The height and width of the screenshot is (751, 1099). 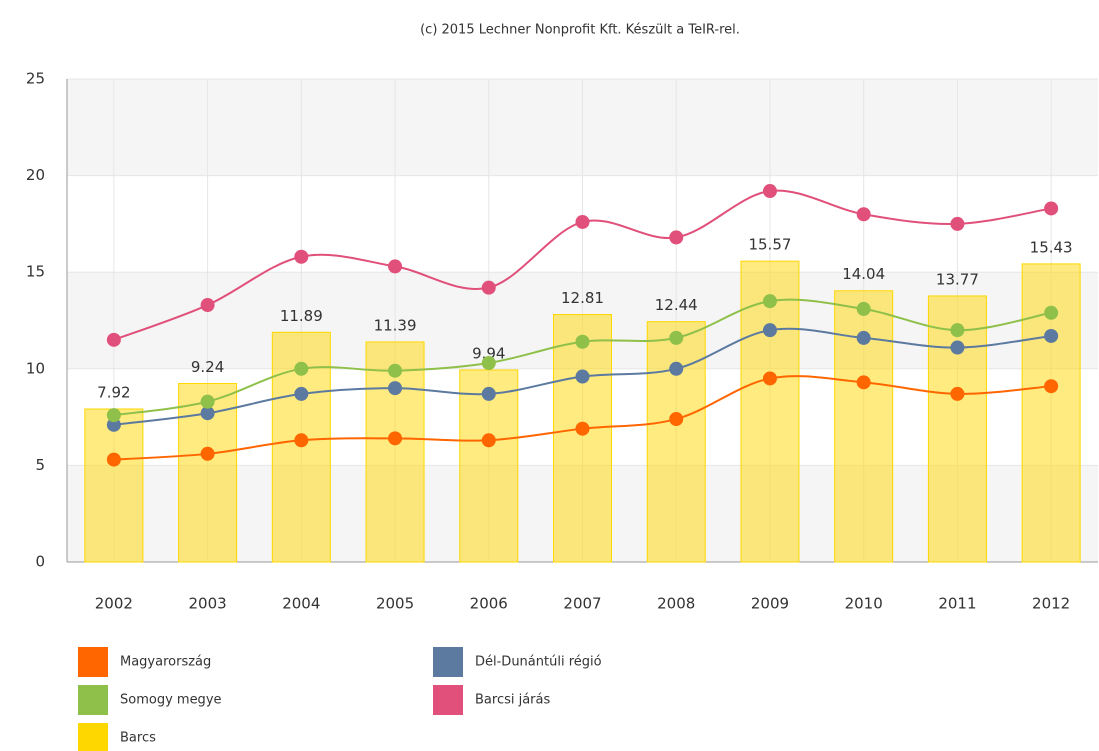 What do you see at coordinates (1051, 247) in the screenshot?
I see `data-label: 15.43` at bounding box center [1051, 247].